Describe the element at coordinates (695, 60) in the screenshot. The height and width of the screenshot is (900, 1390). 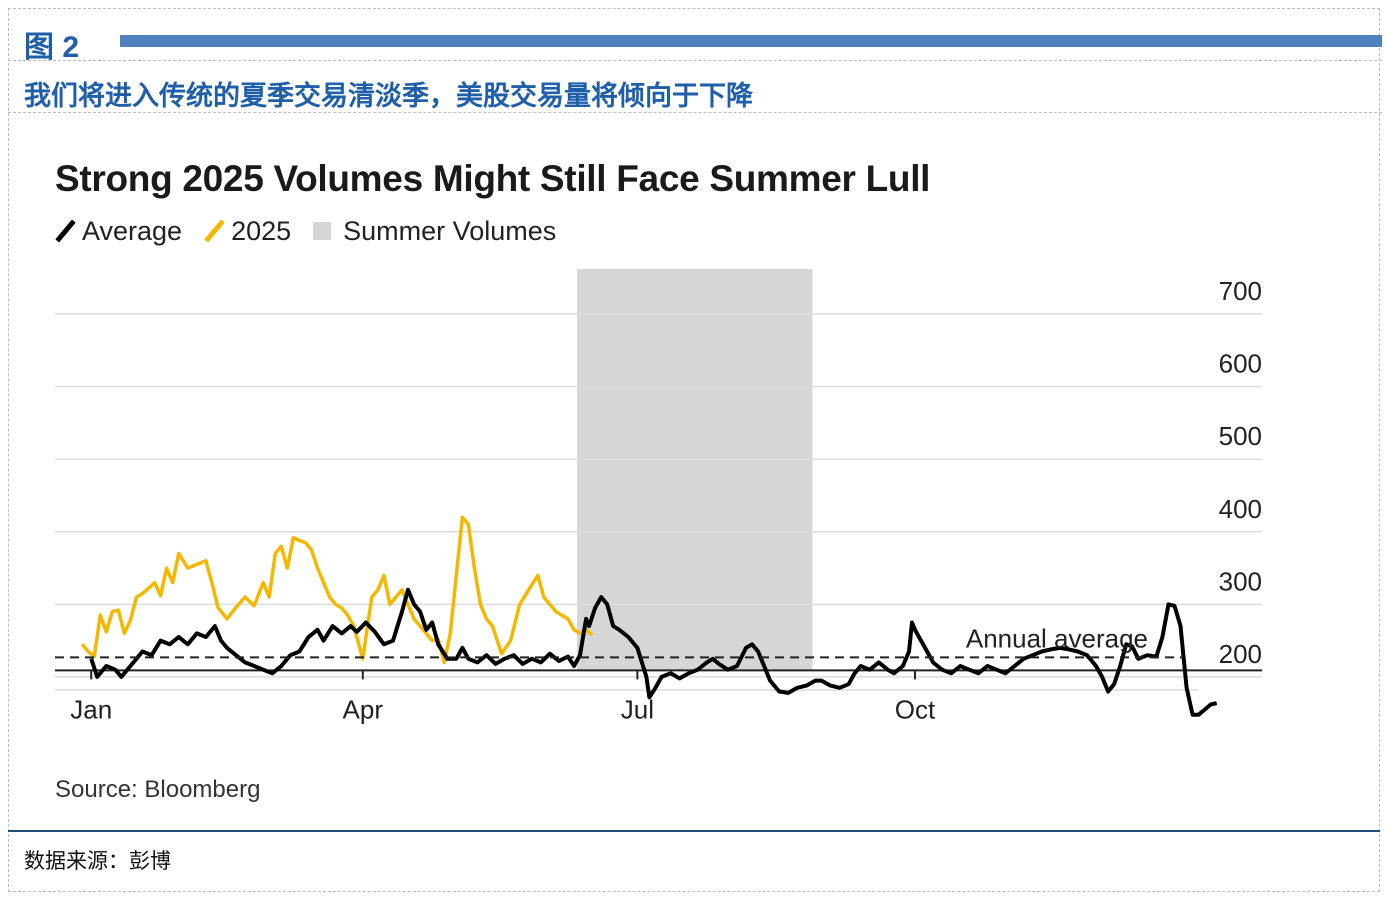
I see `divider-top` at that location.